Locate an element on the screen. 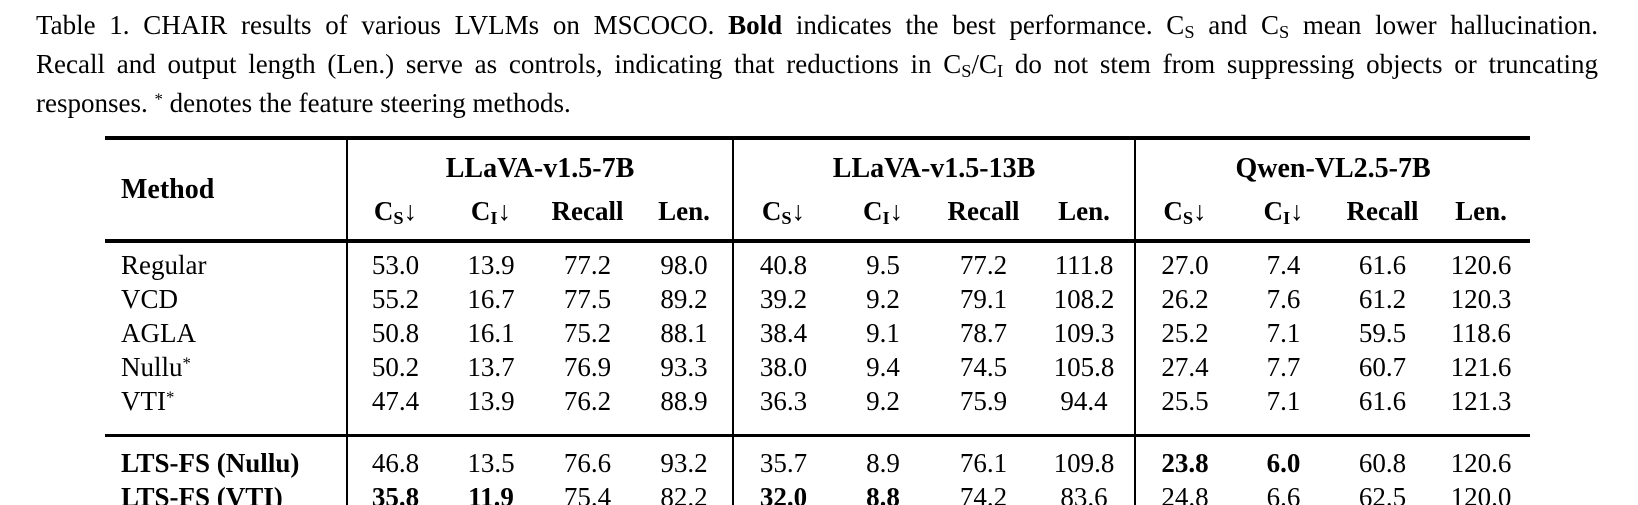 This screenshot has height=505, width=1638. value-cell: 93.3 is located at coordinates (684, 366).